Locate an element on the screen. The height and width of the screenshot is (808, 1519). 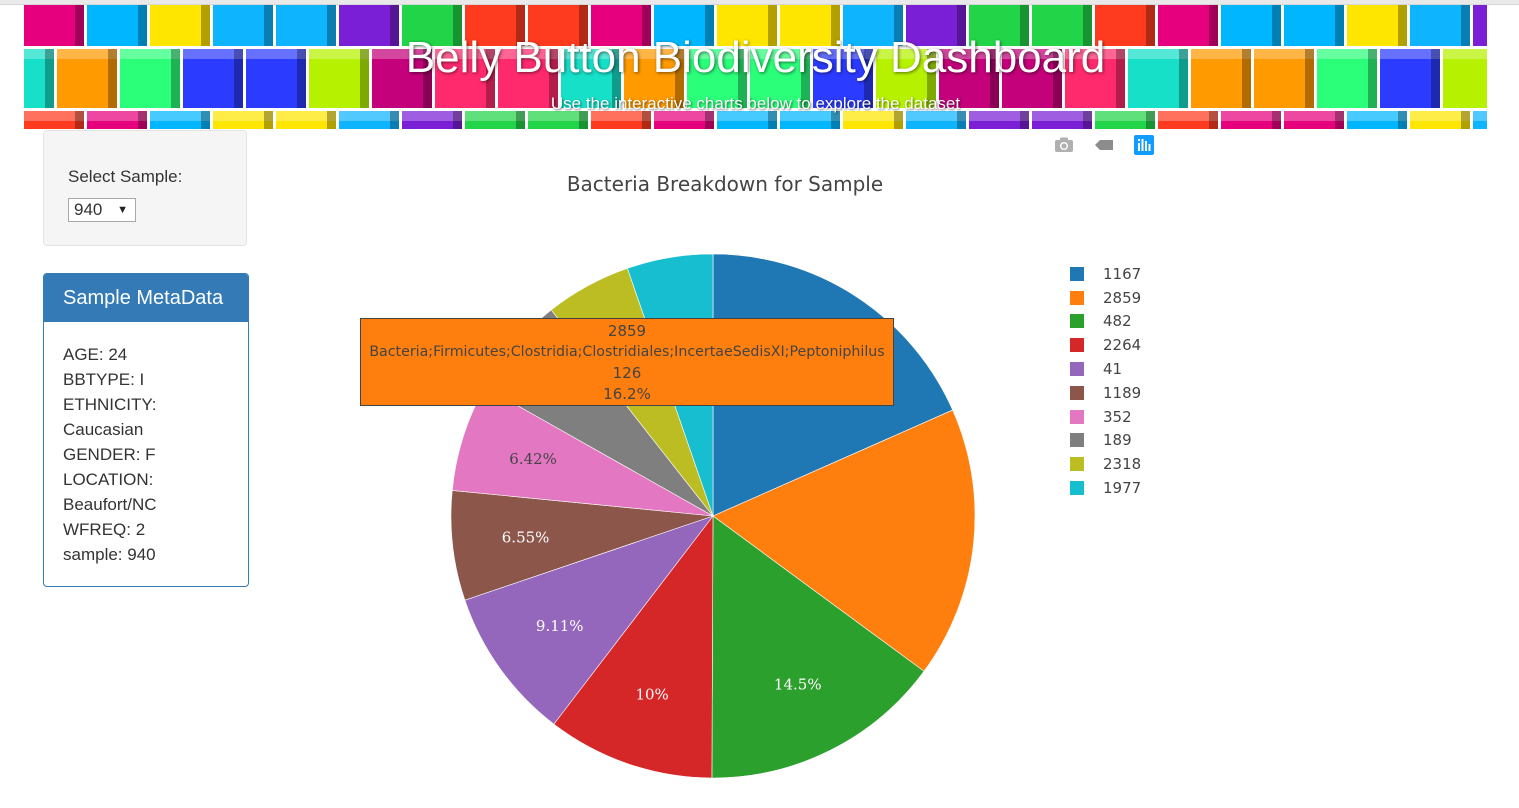
legend-label: 41 is located at coordinates (1113, 369).